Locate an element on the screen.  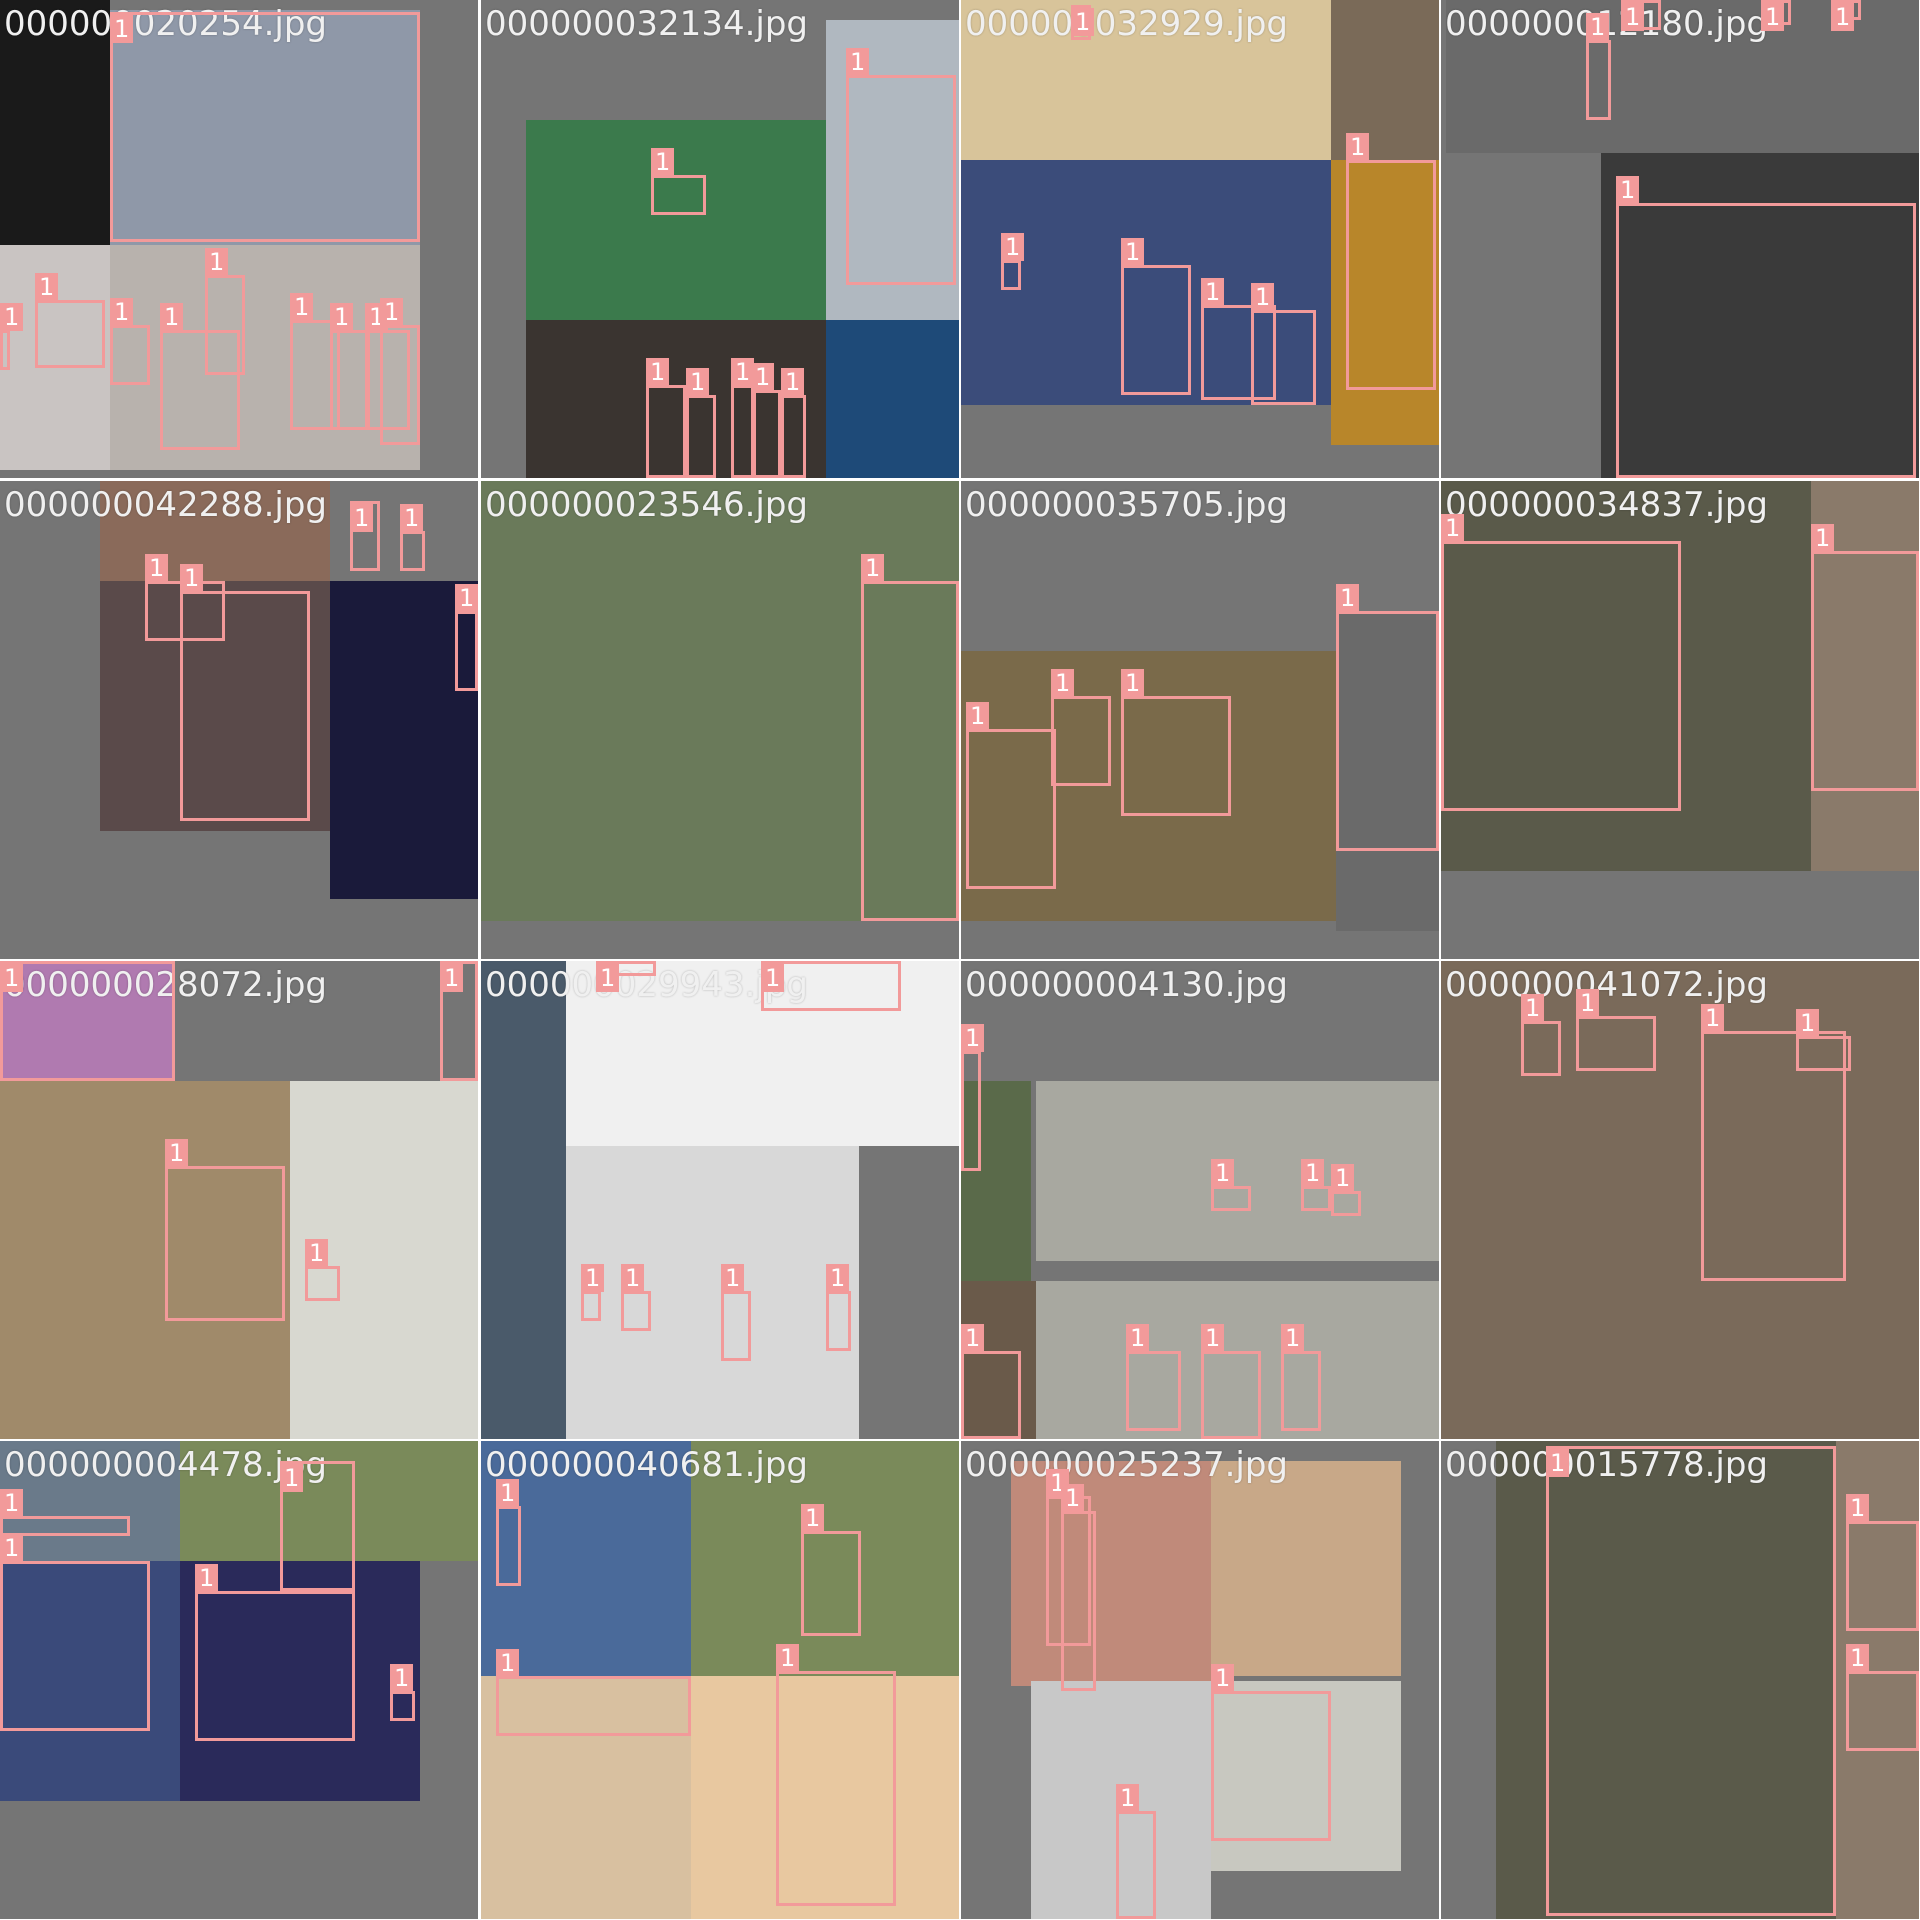
mosaic-tile: 1 1 1 000000015778.jpg is located at coordinates (1680, 1680).